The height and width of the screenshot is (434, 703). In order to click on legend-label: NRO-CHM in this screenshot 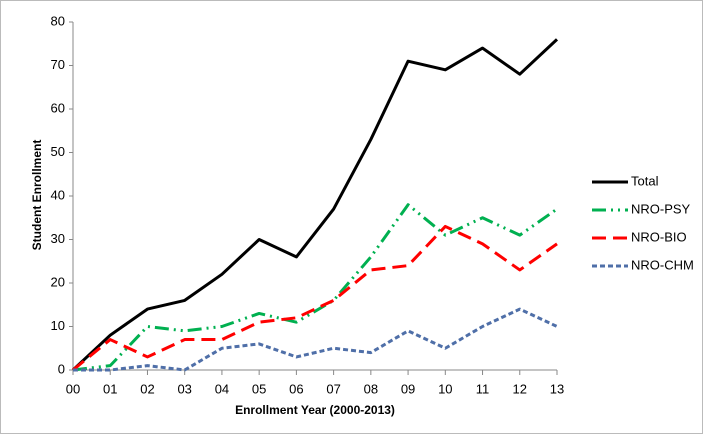, I will do `click(662, 264)`.